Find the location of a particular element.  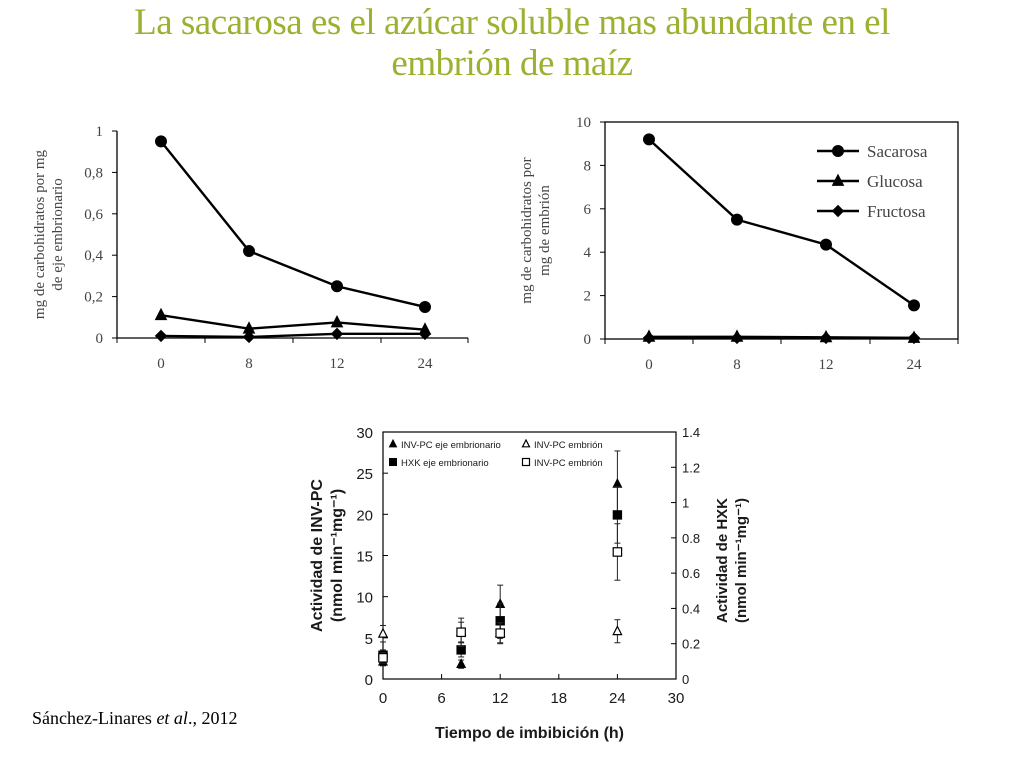

y-axis-label-line: Actividad de INV-PC is located at coordinates (317, 555).